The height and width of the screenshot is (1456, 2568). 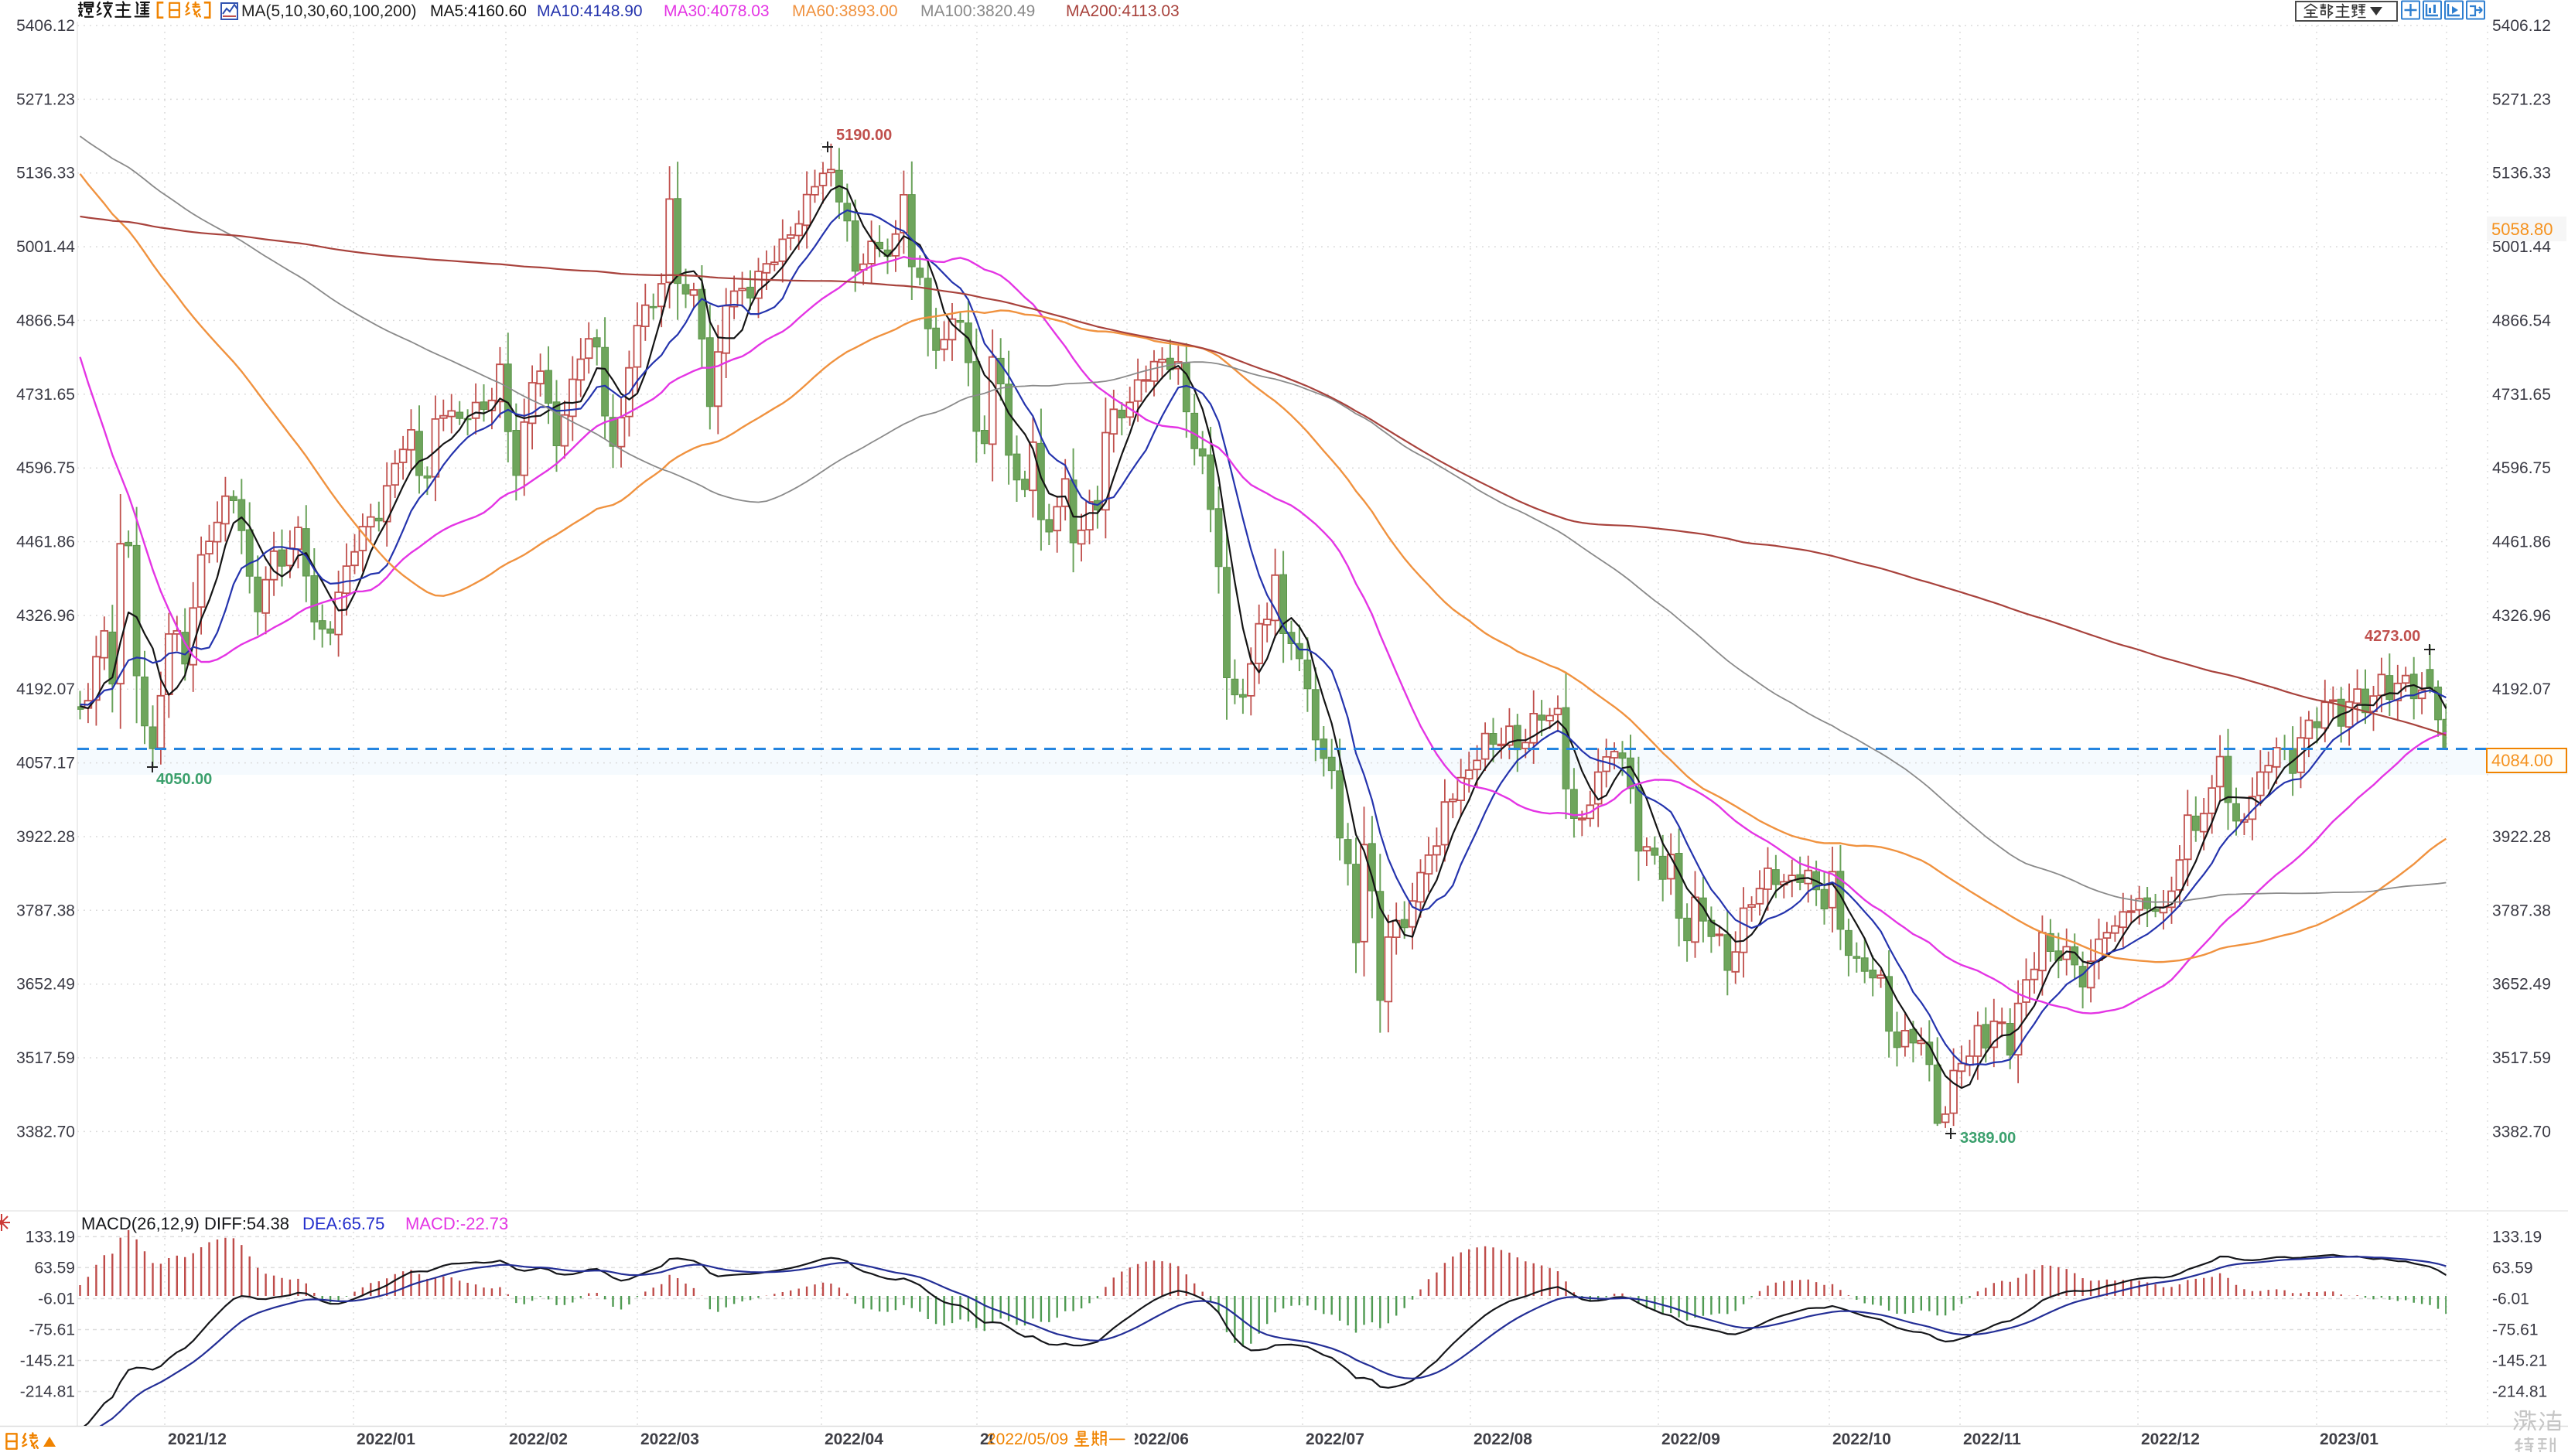 I want to click on svg-text: 2022/04, so click(x=854, y=1439).